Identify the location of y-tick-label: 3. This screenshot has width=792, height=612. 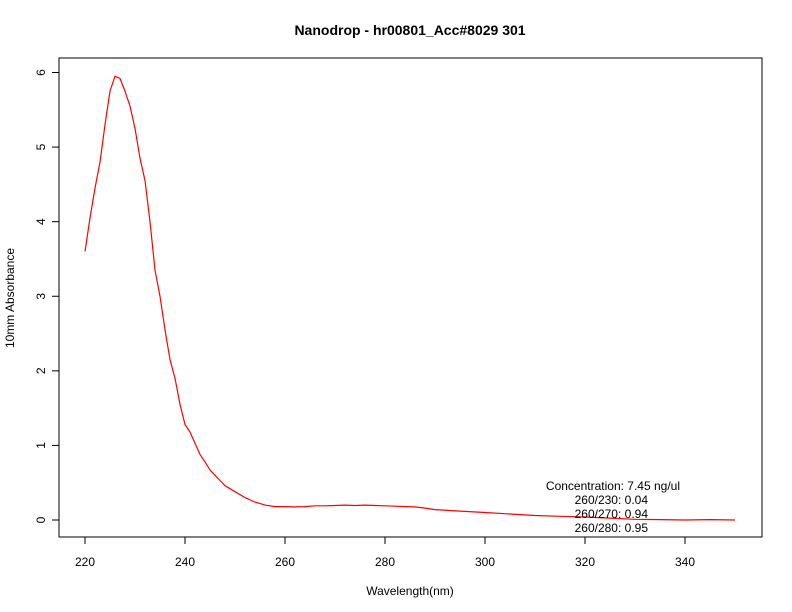
(41, 296).